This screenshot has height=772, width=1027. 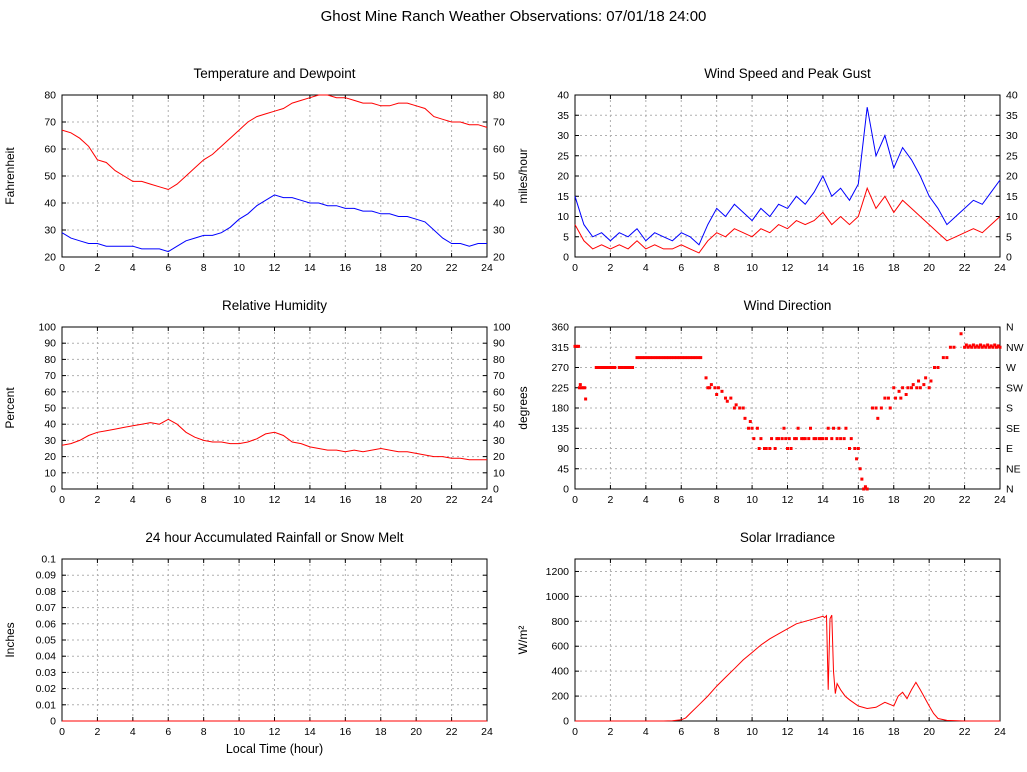 What do you see at coordinates (1009, 449) in the screenshot?
I see `svg-text: E` at bounding box center [1009, 449].